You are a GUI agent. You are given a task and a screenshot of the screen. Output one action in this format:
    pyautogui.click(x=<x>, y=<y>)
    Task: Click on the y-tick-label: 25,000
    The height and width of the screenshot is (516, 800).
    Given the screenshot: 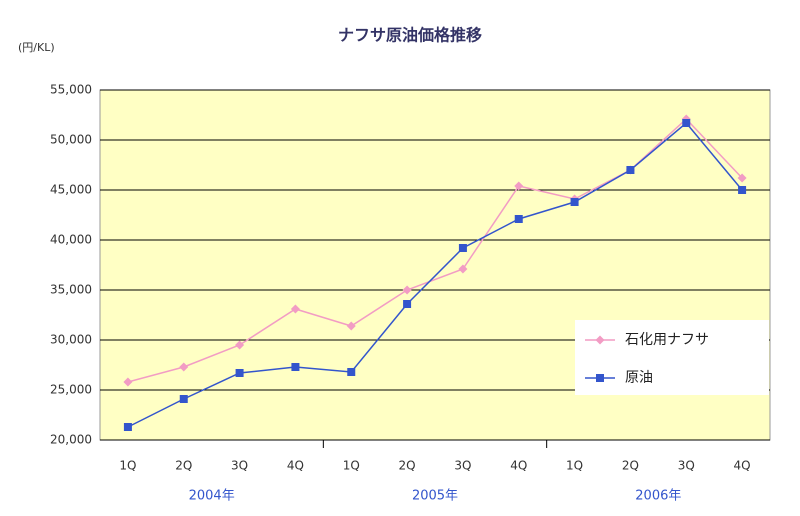 What is the action you would take?
    pyautogui.click(x=71, y=390)
    